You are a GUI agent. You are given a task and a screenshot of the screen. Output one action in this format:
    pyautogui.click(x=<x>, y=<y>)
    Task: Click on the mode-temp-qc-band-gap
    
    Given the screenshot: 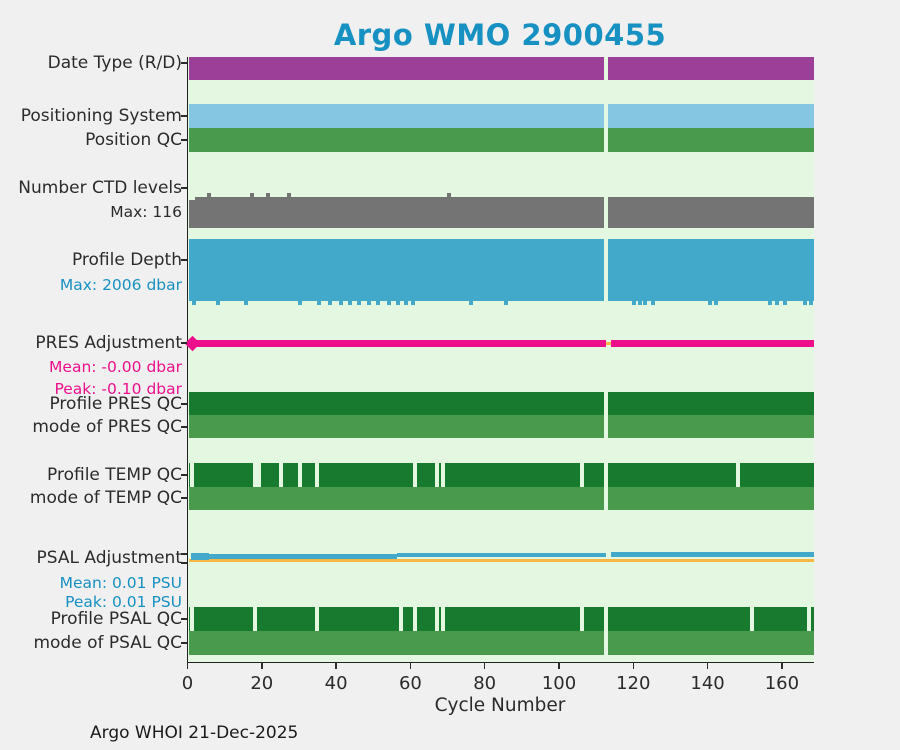 What is the action you would take?
    pyautogui.click(x=606, y=498)
    